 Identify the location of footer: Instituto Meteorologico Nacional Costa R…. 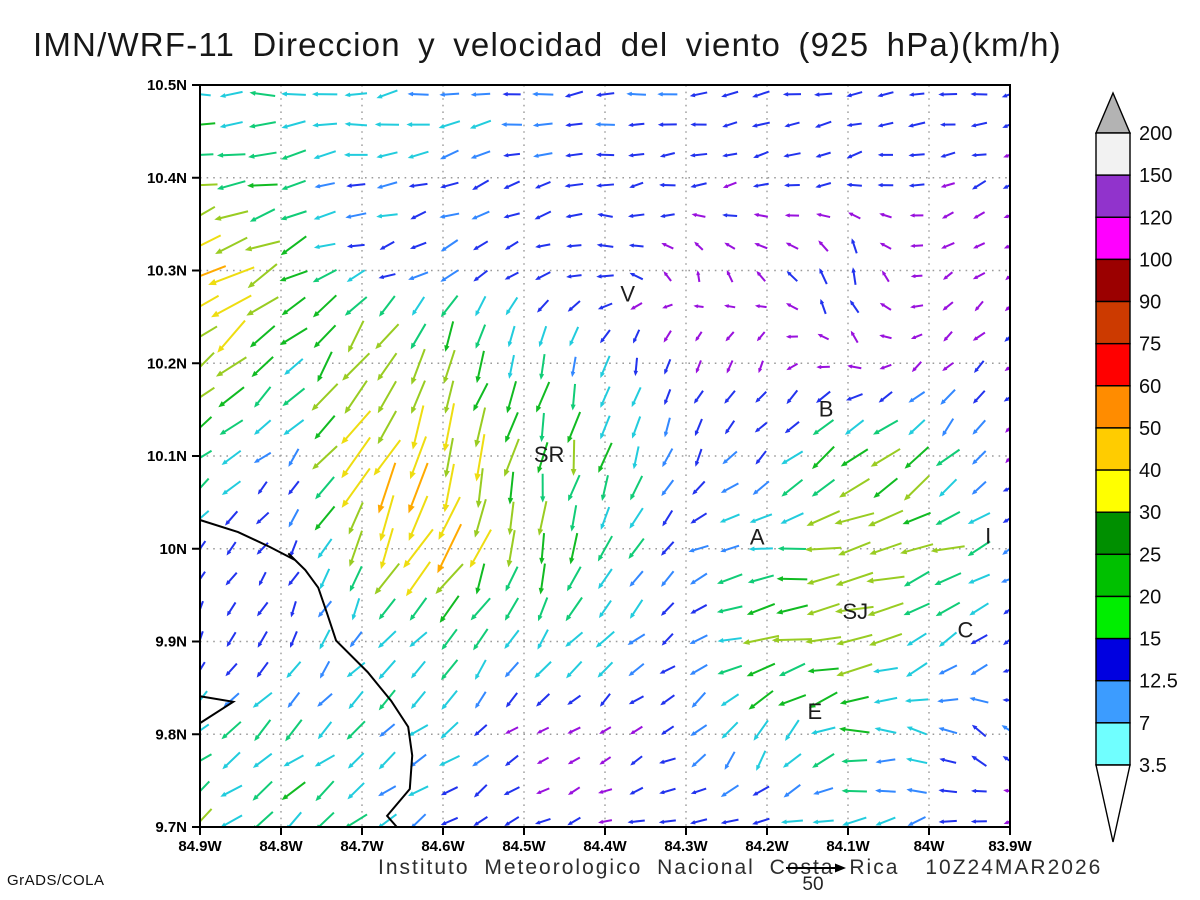
(740, 868).